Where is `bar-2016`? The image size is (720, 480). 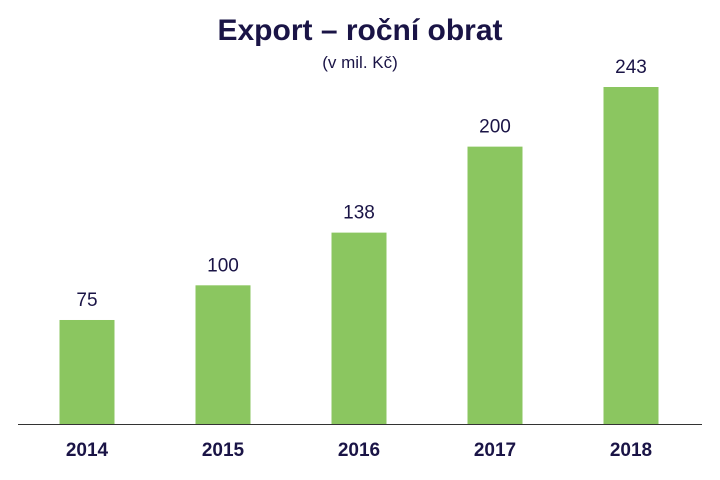
bar-2016 is located at coordinates (359, 328).